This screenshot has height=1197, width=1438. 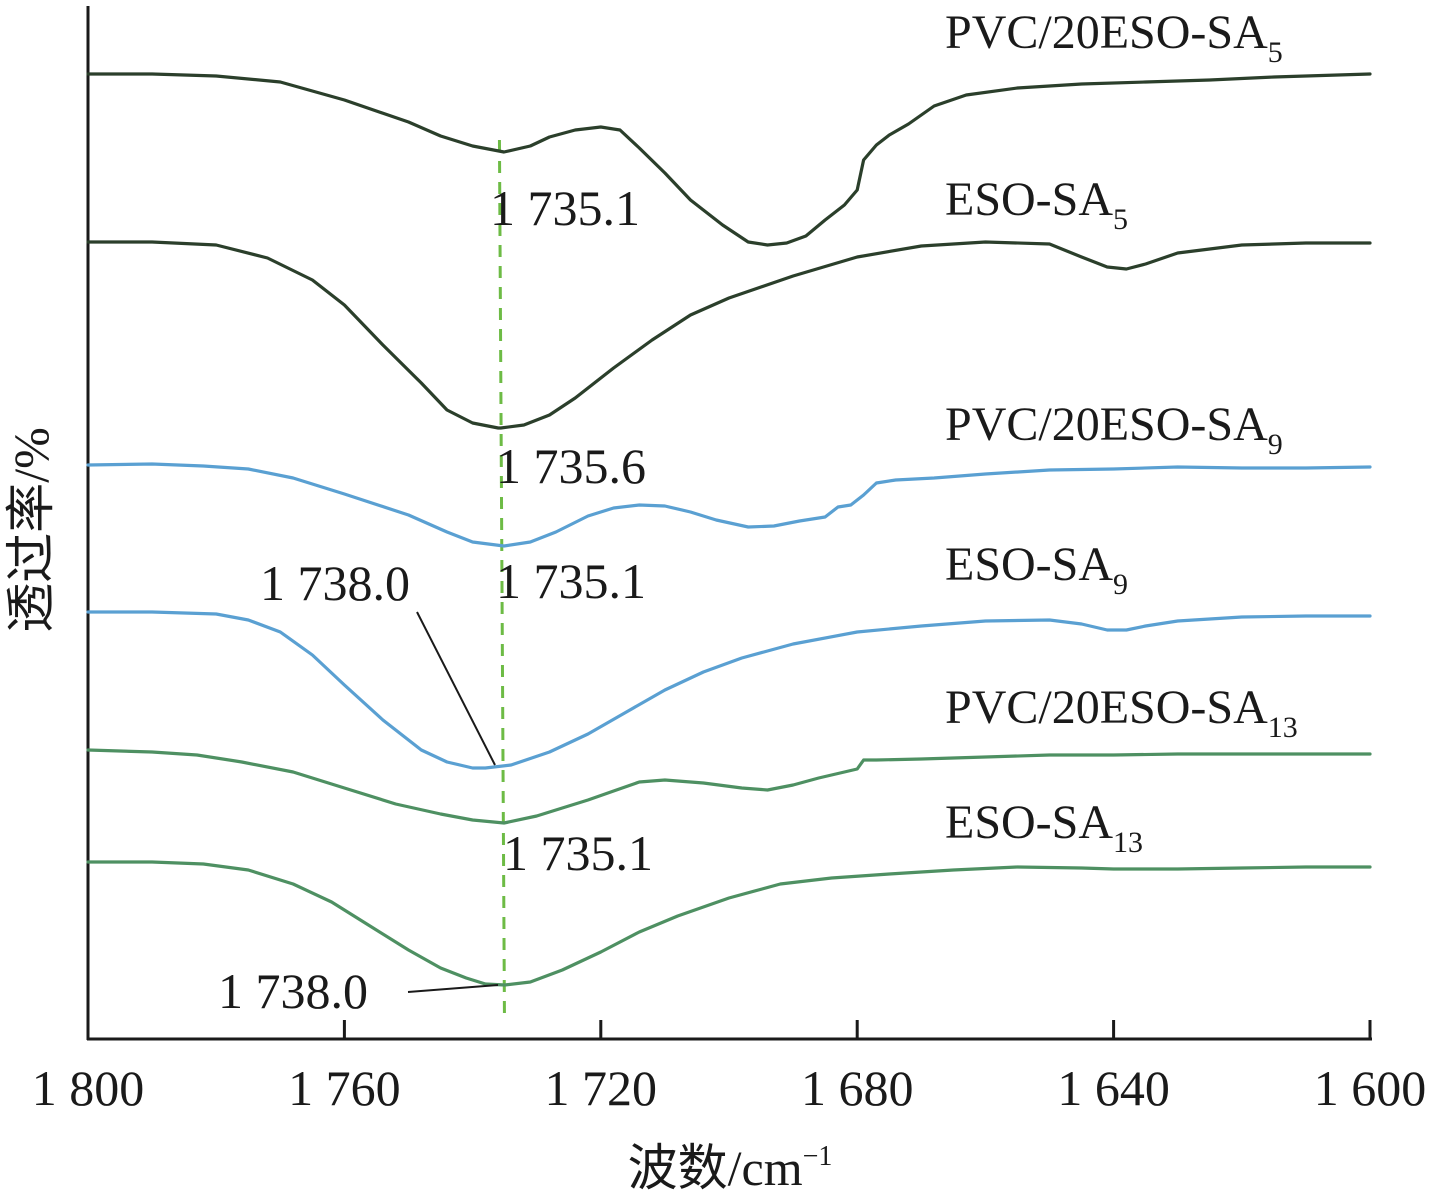 What do you see at coordinates (857, 1088) in the screenshot?
I see `x-tick-label: 1 680` at bounding box center [857, 1088].